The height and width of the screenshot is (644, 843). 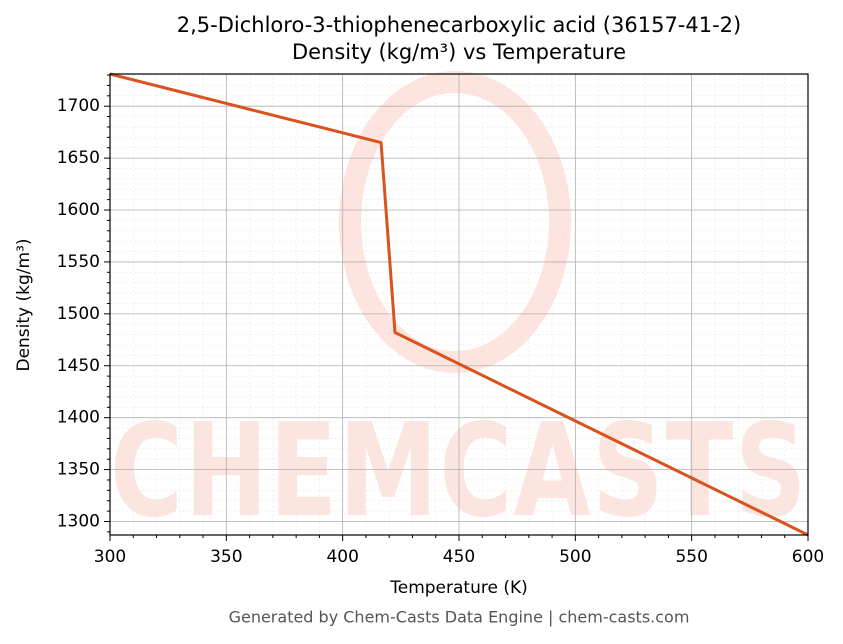 What do you see at coordinates (808, 557) in the screenshot?
I see `x-tick-label: 600` at bounding box center [808, 557].